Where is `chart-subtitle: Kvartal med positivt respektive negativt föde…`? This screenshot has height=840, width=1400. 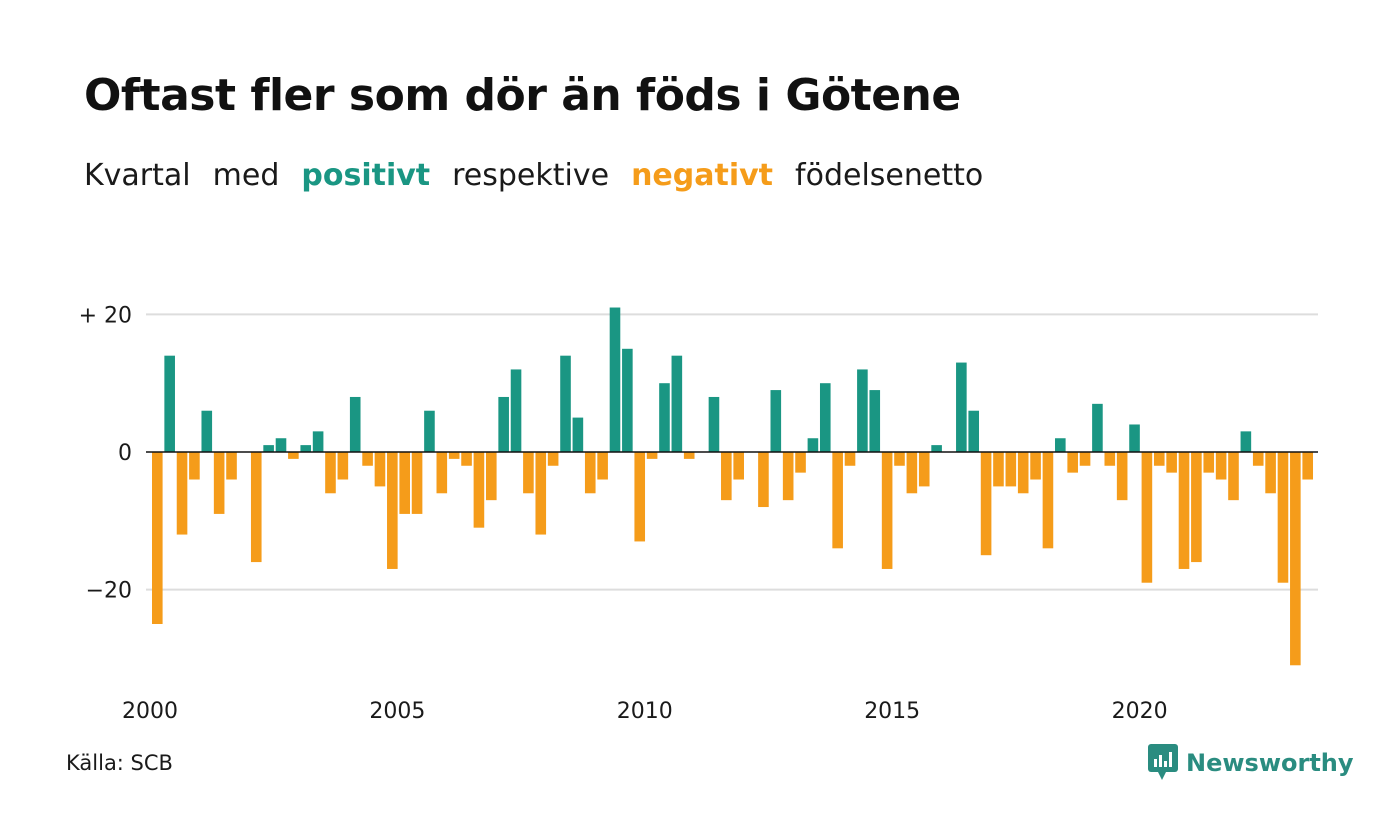 chart-subtitle: Kvartal med positivt respektive negativt föde… is located at coordinates (544, 175).